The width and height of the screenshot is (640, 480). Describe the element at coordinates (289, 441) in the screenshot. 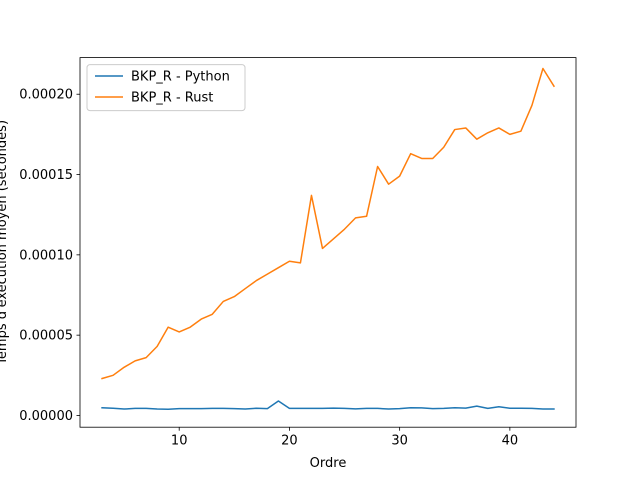

I see `x-tick-label: 20` at that location.